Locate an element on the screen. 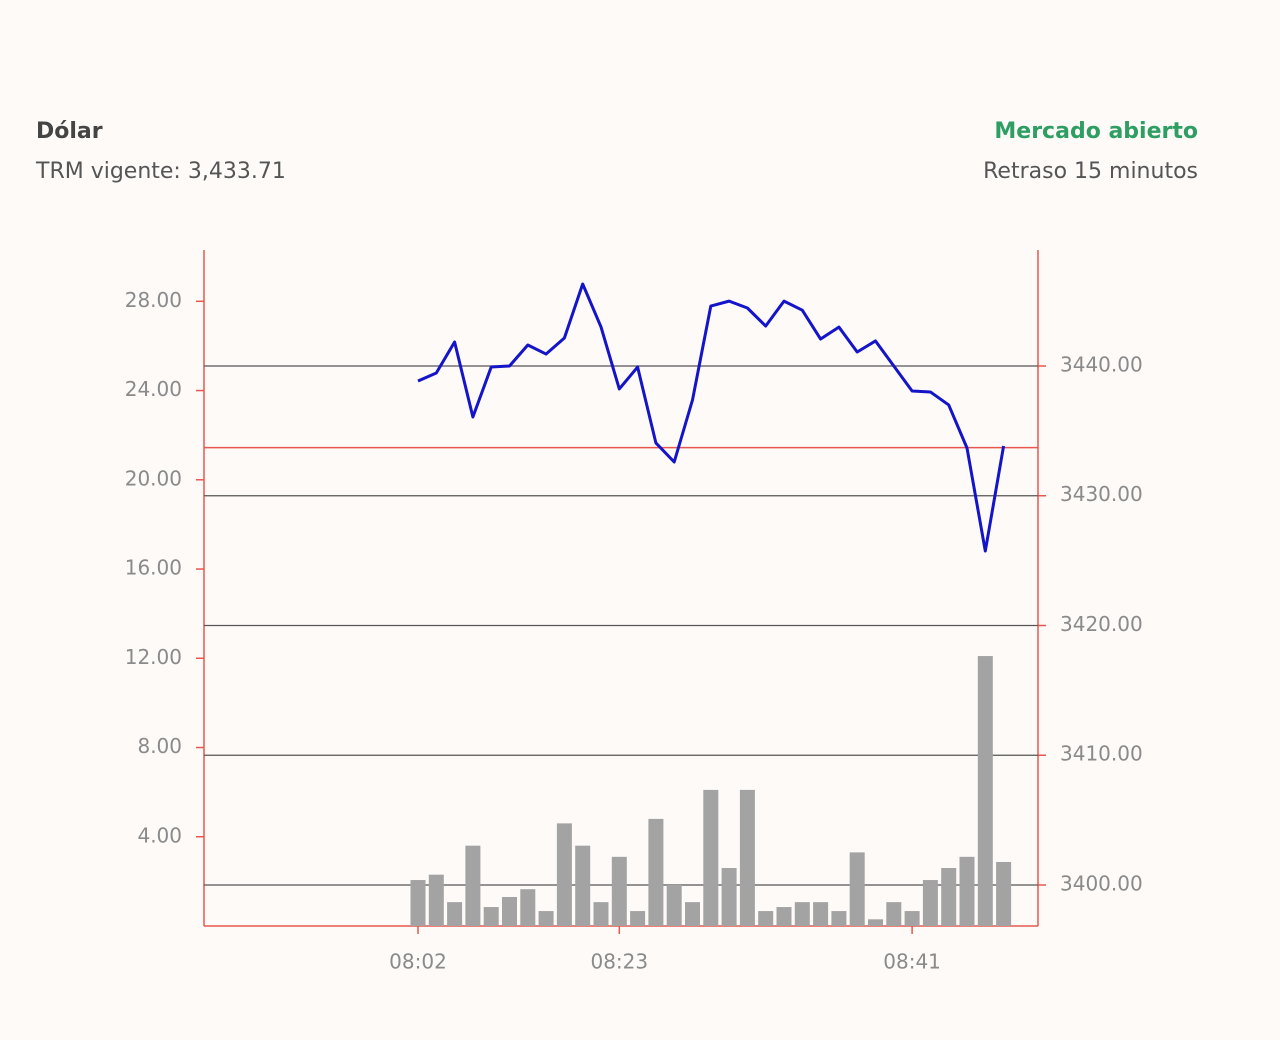 This screenshot has width=1280, height=1040. y2-tick-label: 3430.00 is located at coordinates (1101, 494).